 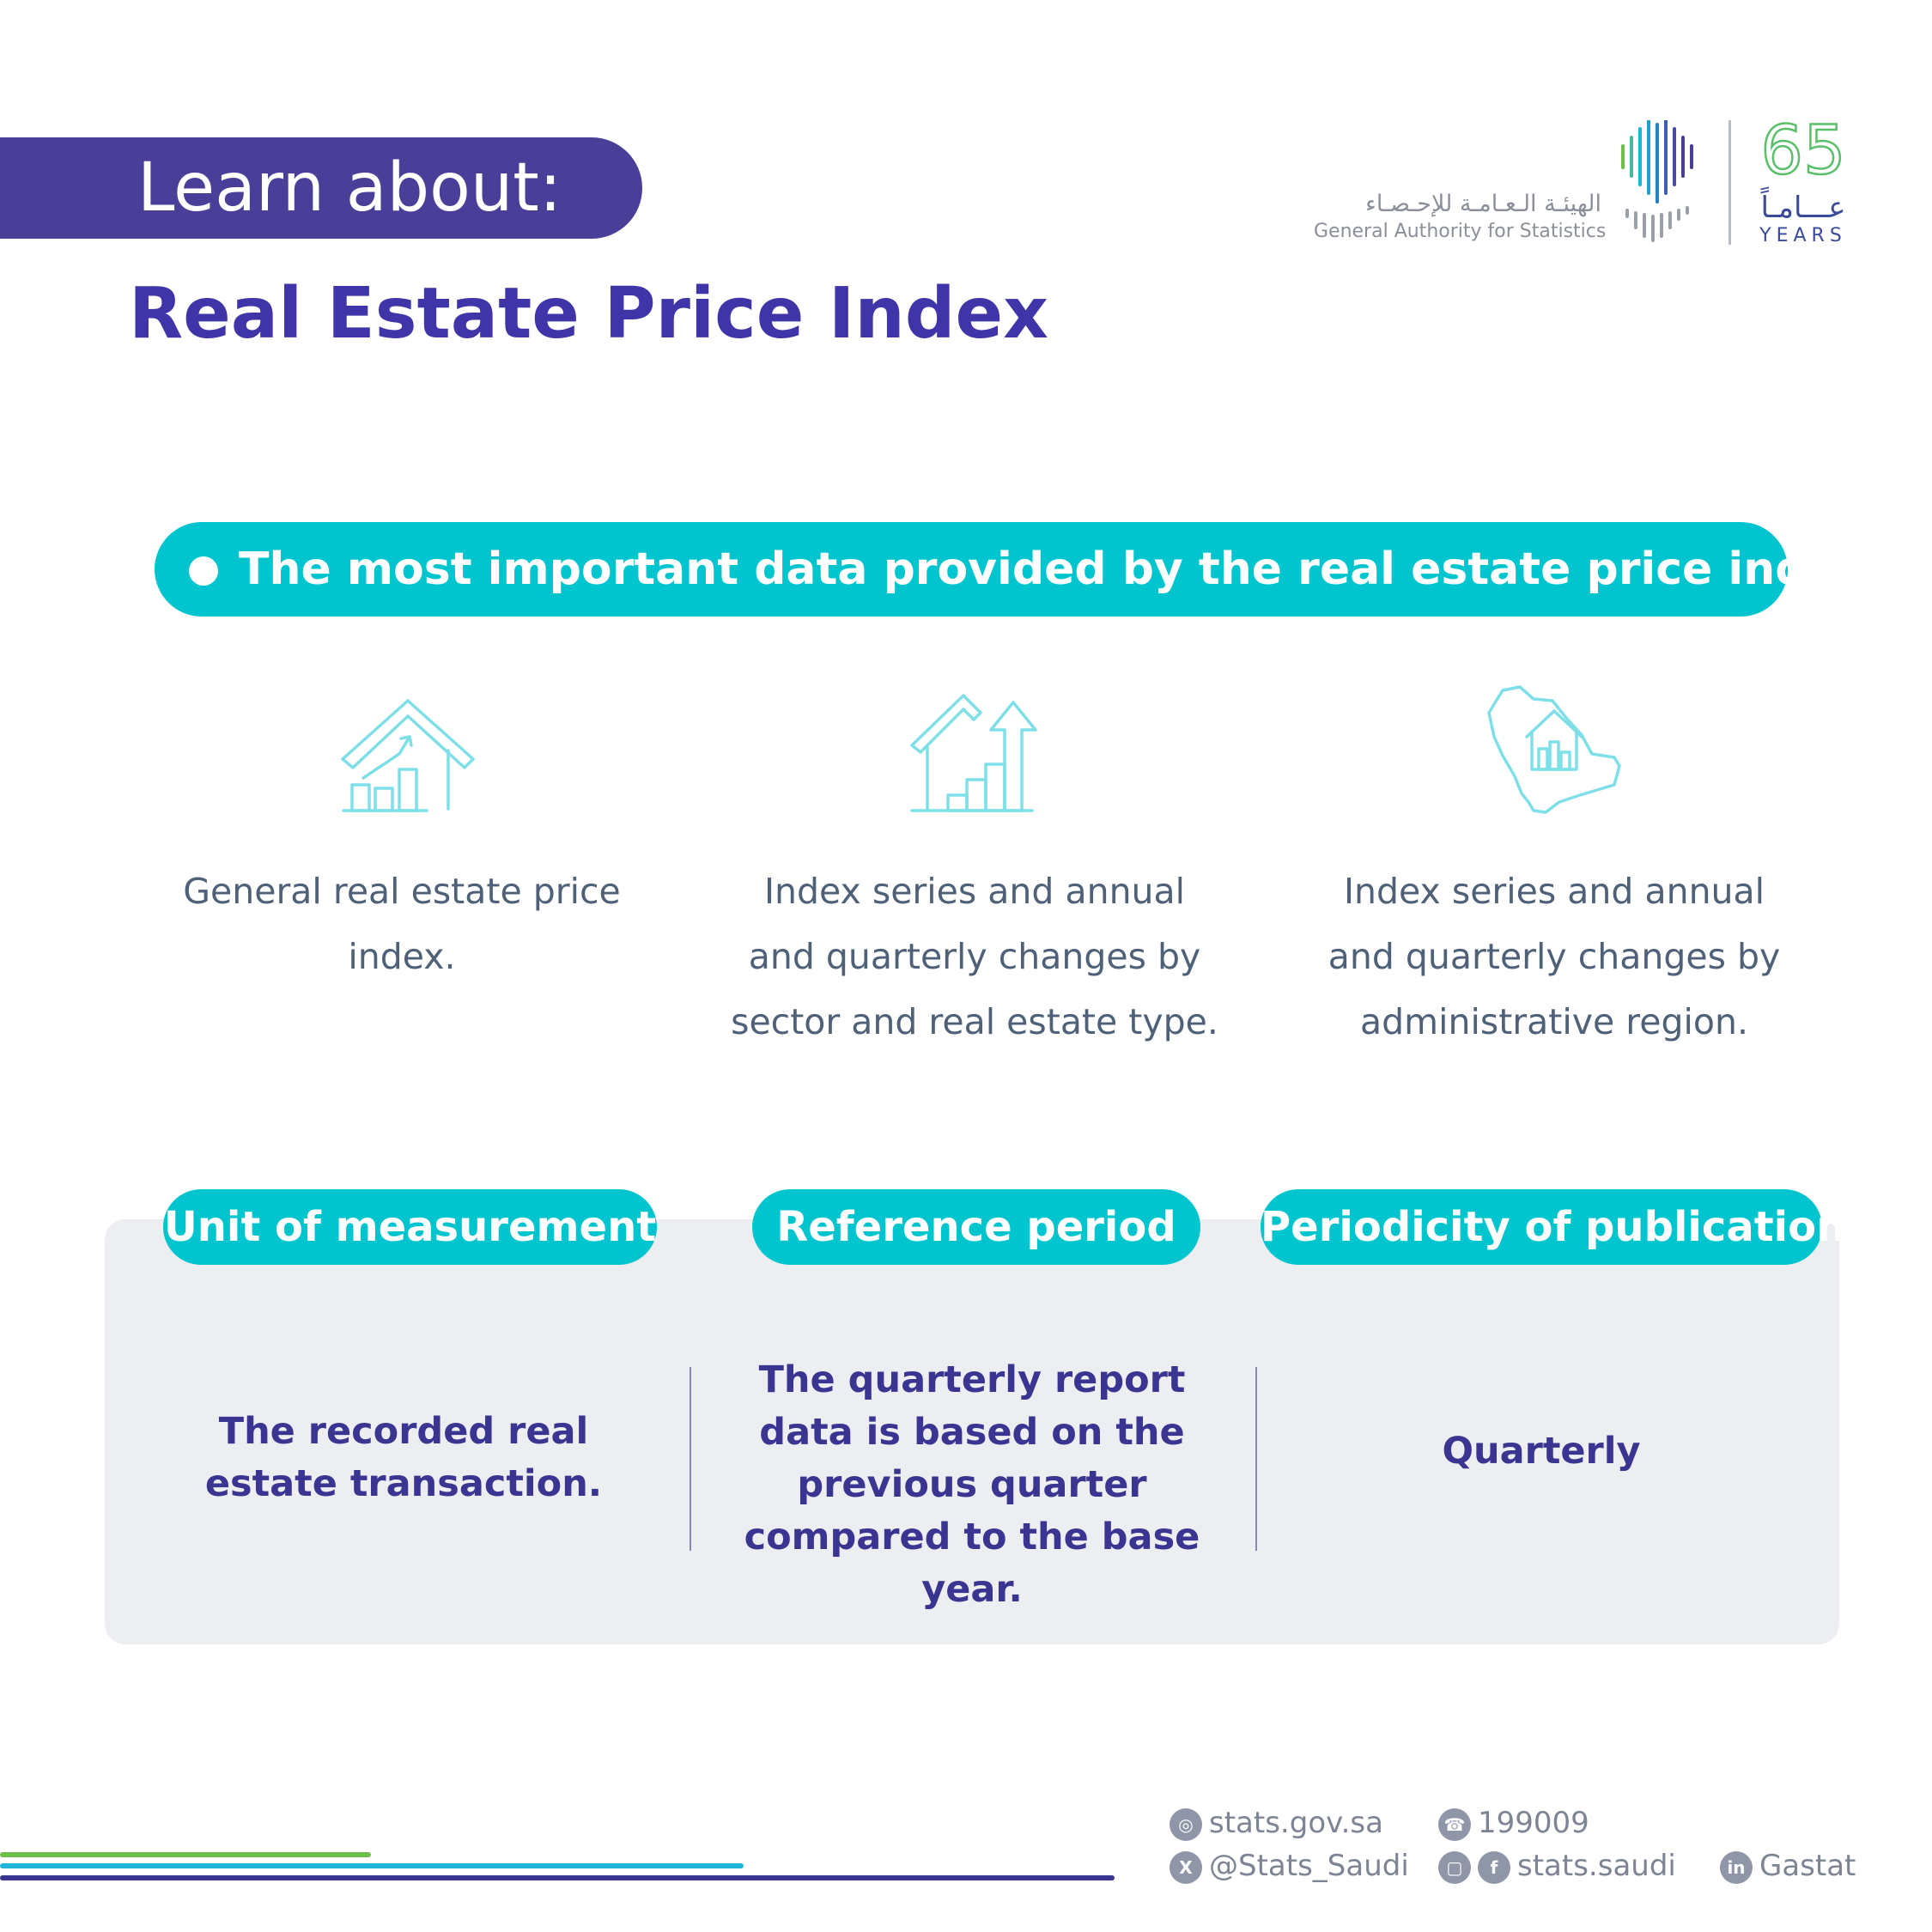 I want to click on house-growth-arrow-icon, so click(x=973, y=753).